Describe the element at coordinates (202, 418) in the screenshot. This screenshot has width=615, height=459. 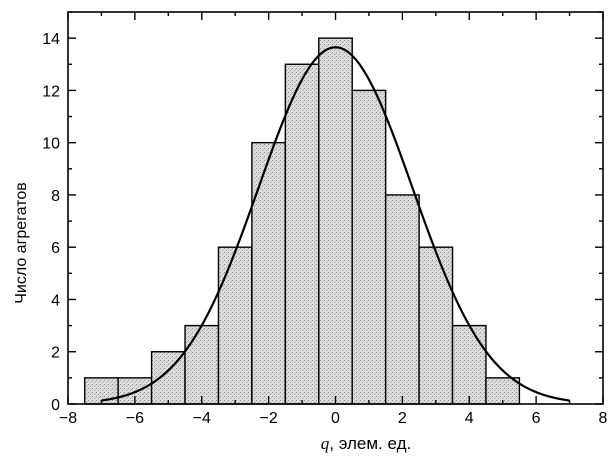
I see `x-tick-label: −4` at that location.